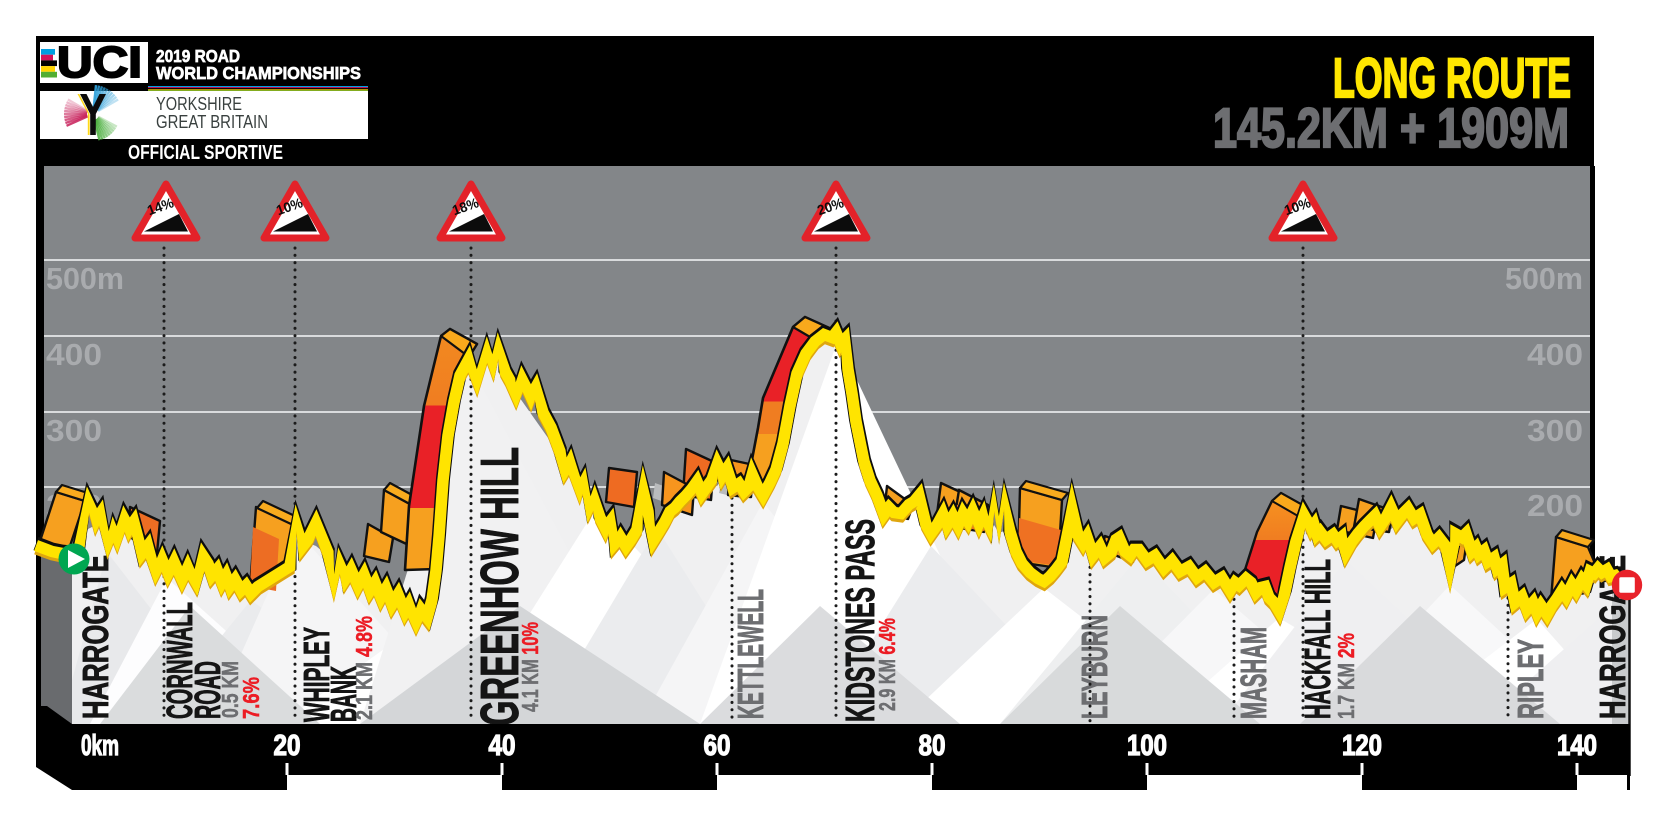 Image resolution: width=1666 pixels, height=827 pixels. What do you see at coordinates (258, 73) in the screenshot?
I see `svg-text: WORLD CHAMPIONSHIPS` at bounding box center [258, 73].